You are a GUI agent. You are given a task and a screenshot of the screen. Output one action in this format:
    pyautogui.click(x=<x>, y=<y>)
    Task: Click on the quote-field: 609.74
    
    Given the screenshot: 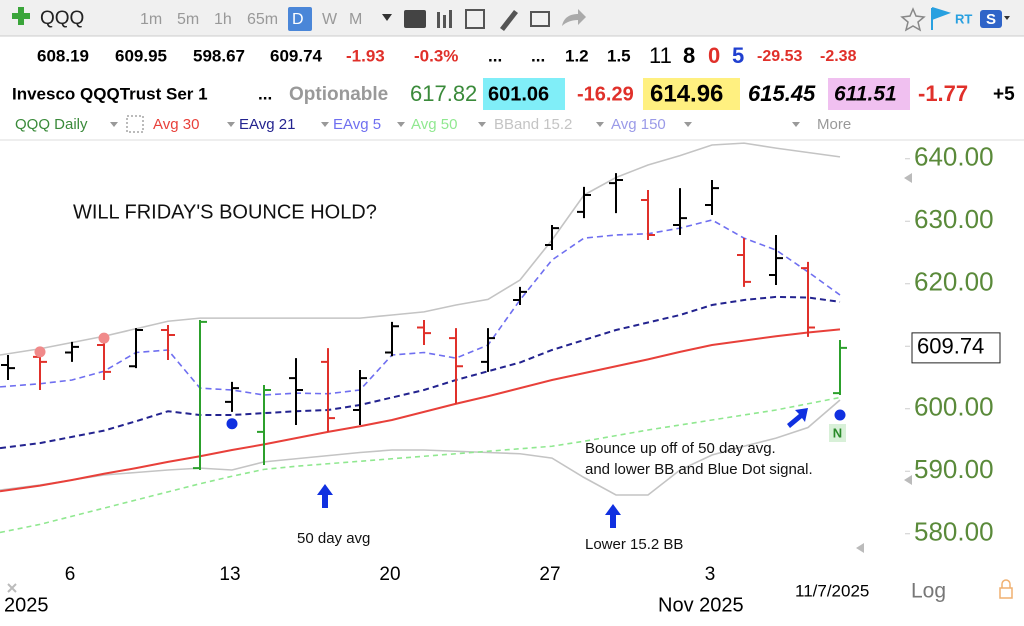 What is the action you would take?
    pyautogui.click(x=296, y=55)
    